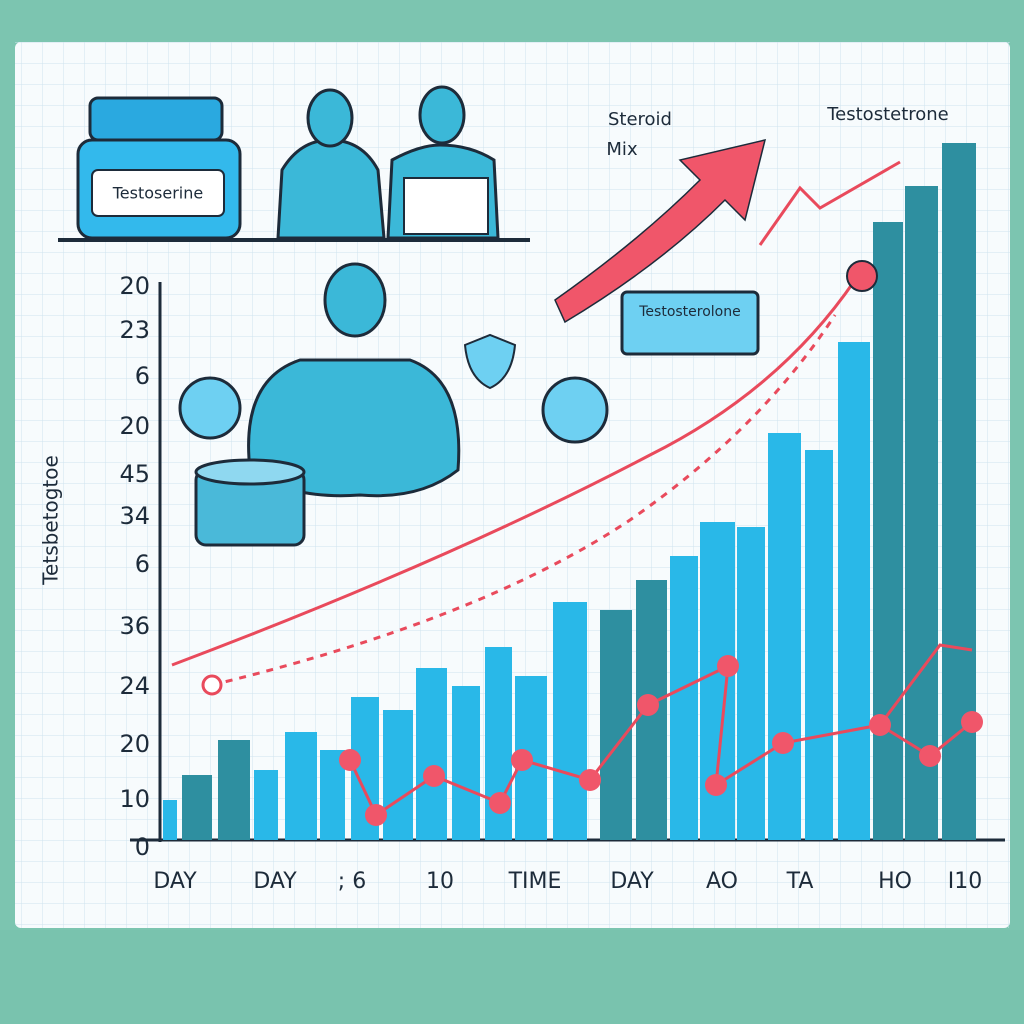  Describe the element at coordinates (829, 203) in the screenshot. I see `trend-line` at that location.